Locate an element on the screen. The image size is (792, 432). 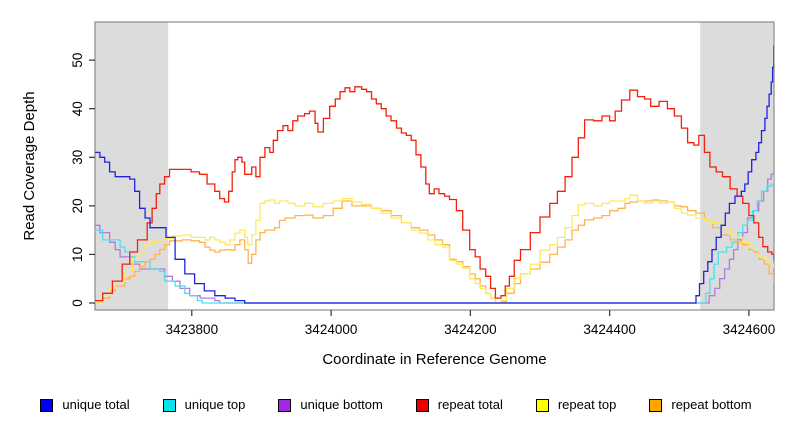
x-tick-label: 3424000 is located at coordinates (331, 329).